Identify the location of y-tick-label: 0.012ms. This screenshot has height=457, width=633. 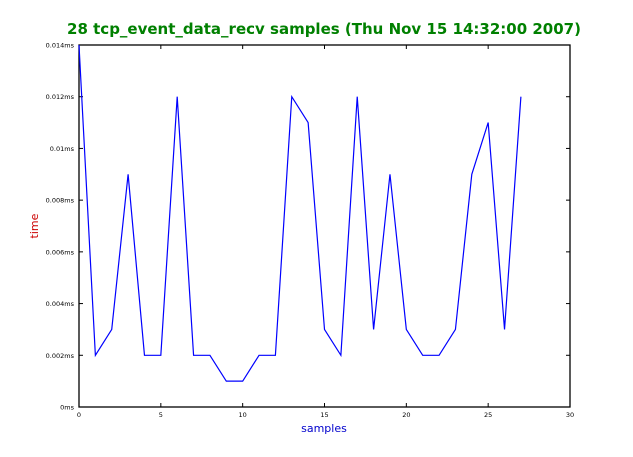
(60, 97).